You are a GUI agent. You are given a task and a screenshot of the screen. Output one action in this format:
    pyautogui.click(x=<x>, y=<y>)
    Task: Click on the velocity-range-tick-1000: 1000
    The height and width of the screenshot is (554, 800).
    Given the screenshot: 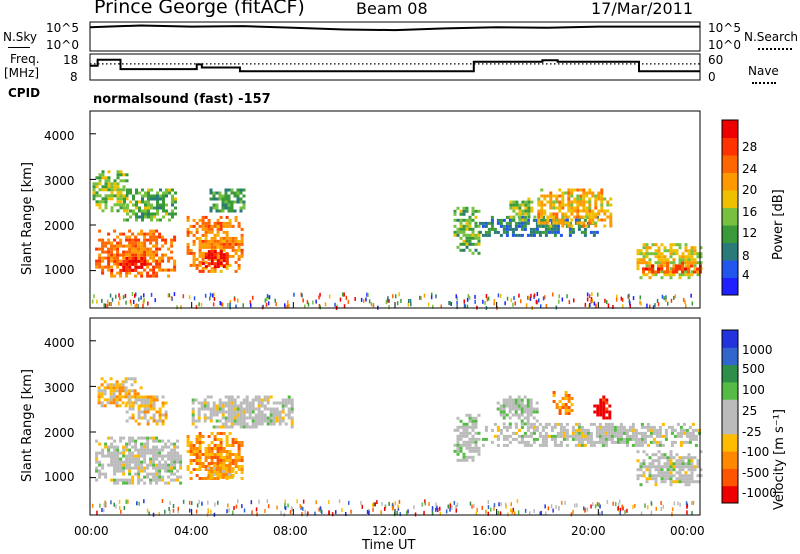 What is the action you would take?
    pyautogui.click(x=59, y=477)
    